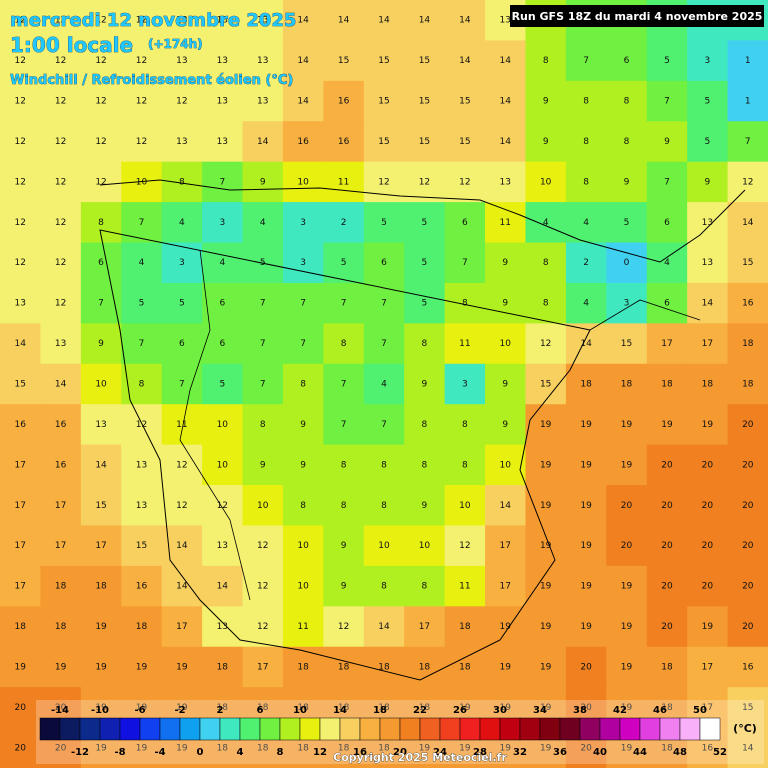 The width and height of the screenshot is (768, 768). I want to click on cell-value: 14, so click(425, 21).